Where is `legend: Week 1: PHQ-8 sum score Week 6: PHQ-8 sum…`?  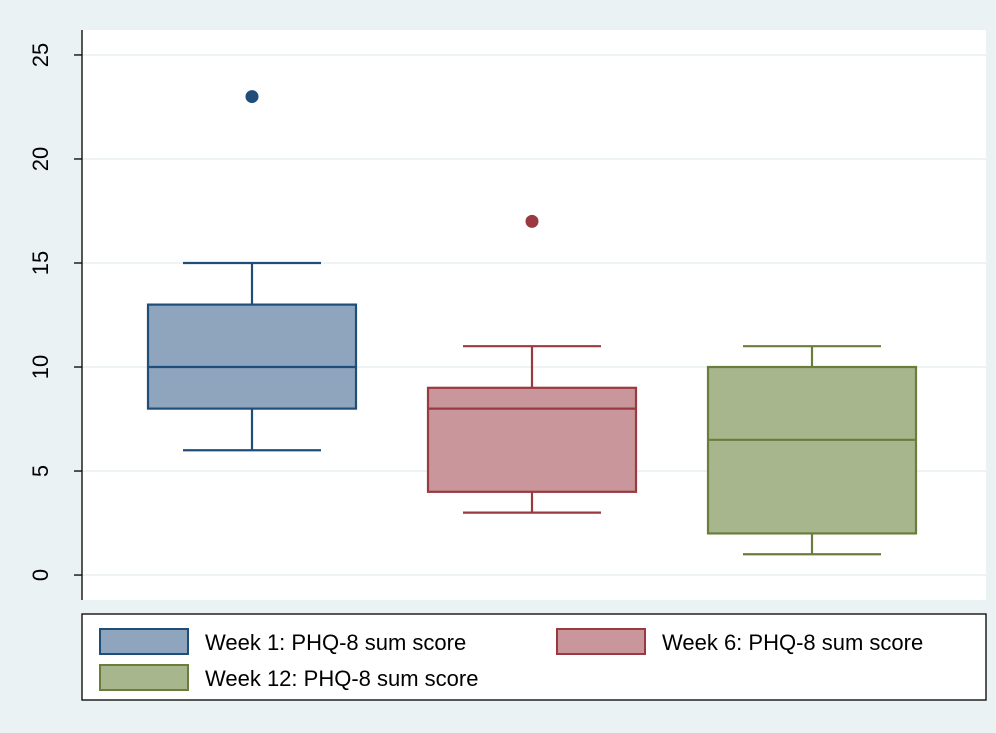
legend: Week 1: PHQ-8 sum score Week 6: PHQ-8 sum… is located at coordinates (534, 657).